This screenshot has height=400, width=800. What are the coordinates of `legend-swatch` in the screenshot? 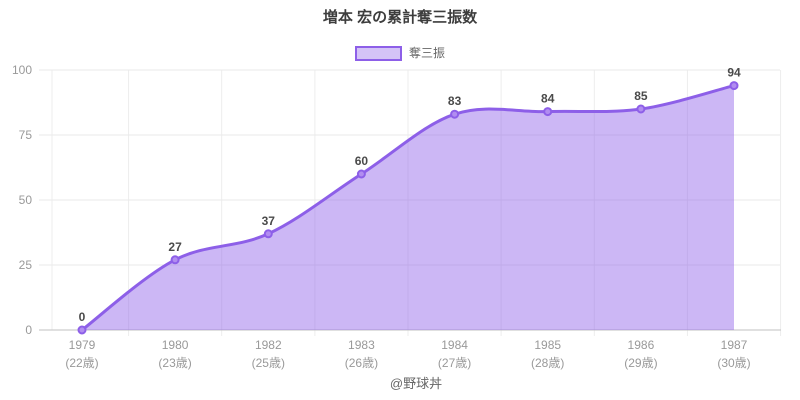 It's located at (378, 53).